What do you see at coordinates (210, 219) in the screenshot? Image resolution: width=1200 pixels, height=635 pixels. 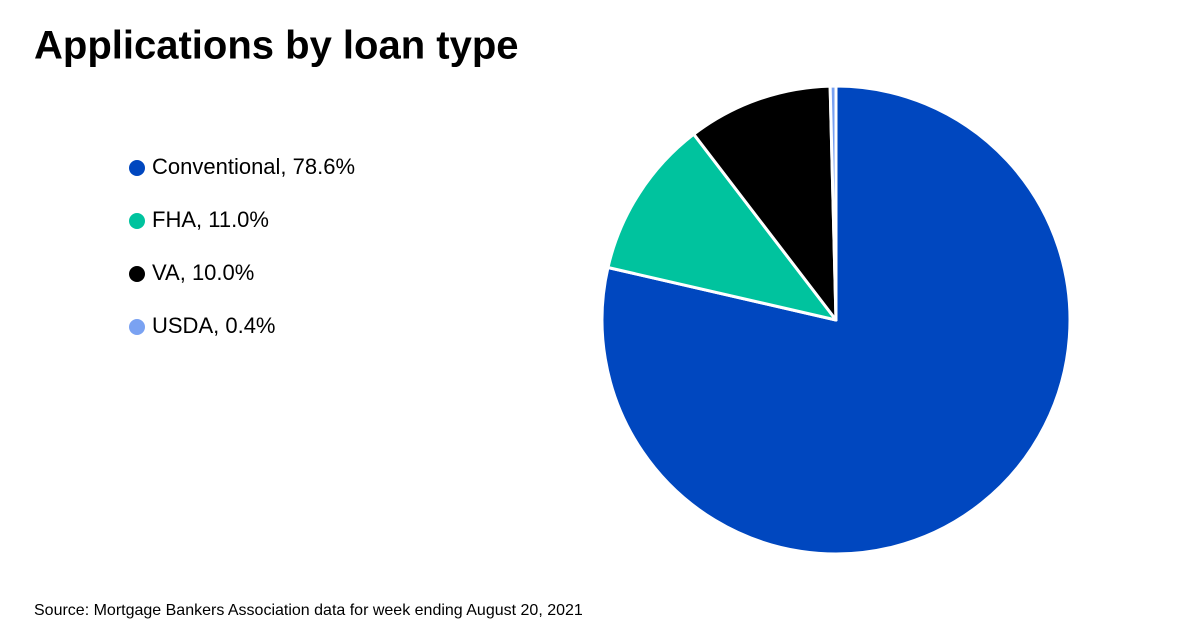 I see `legend-label: FHA, 11.0%` at bounding box center [210, 219].